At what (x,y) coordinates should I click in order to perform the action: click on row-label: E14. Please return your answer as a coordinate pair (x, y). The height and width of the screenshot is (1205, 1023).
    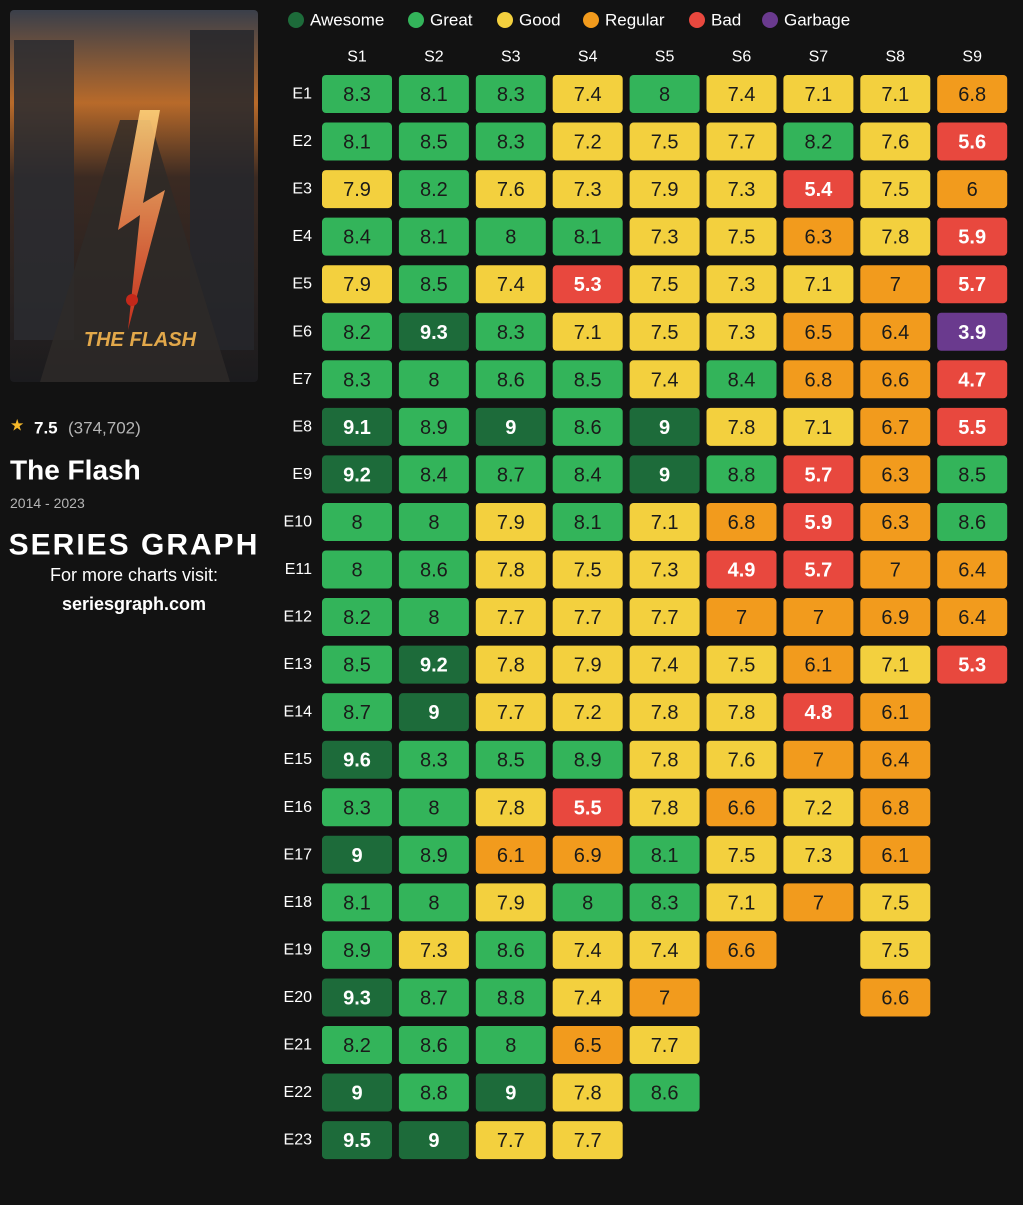
    Looking at the image, I should click on (298, 712).